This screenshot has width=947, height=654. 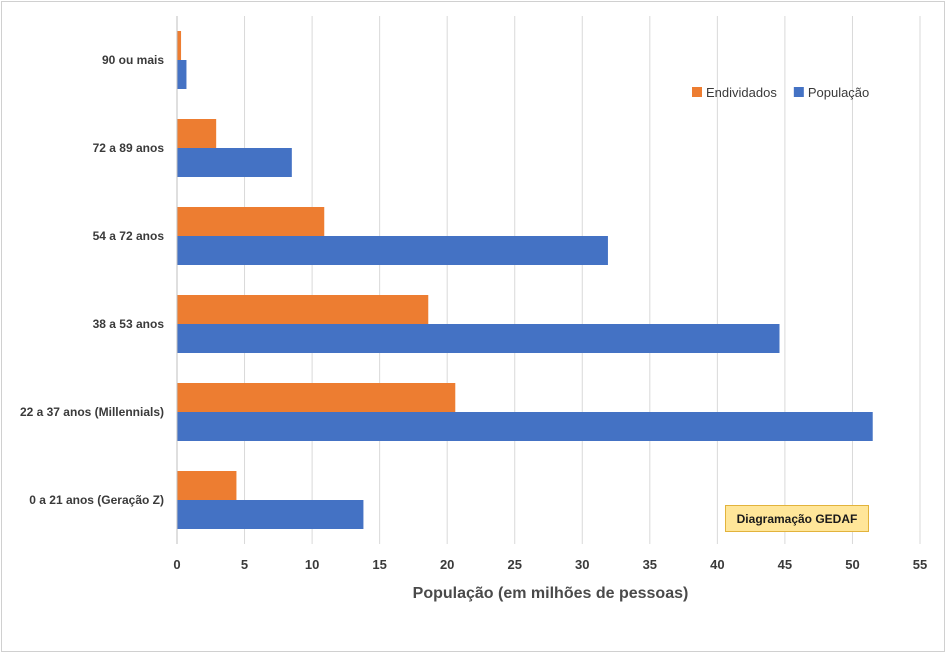 I want to click on x-tick-label: 25, so click(x=514, y=564).